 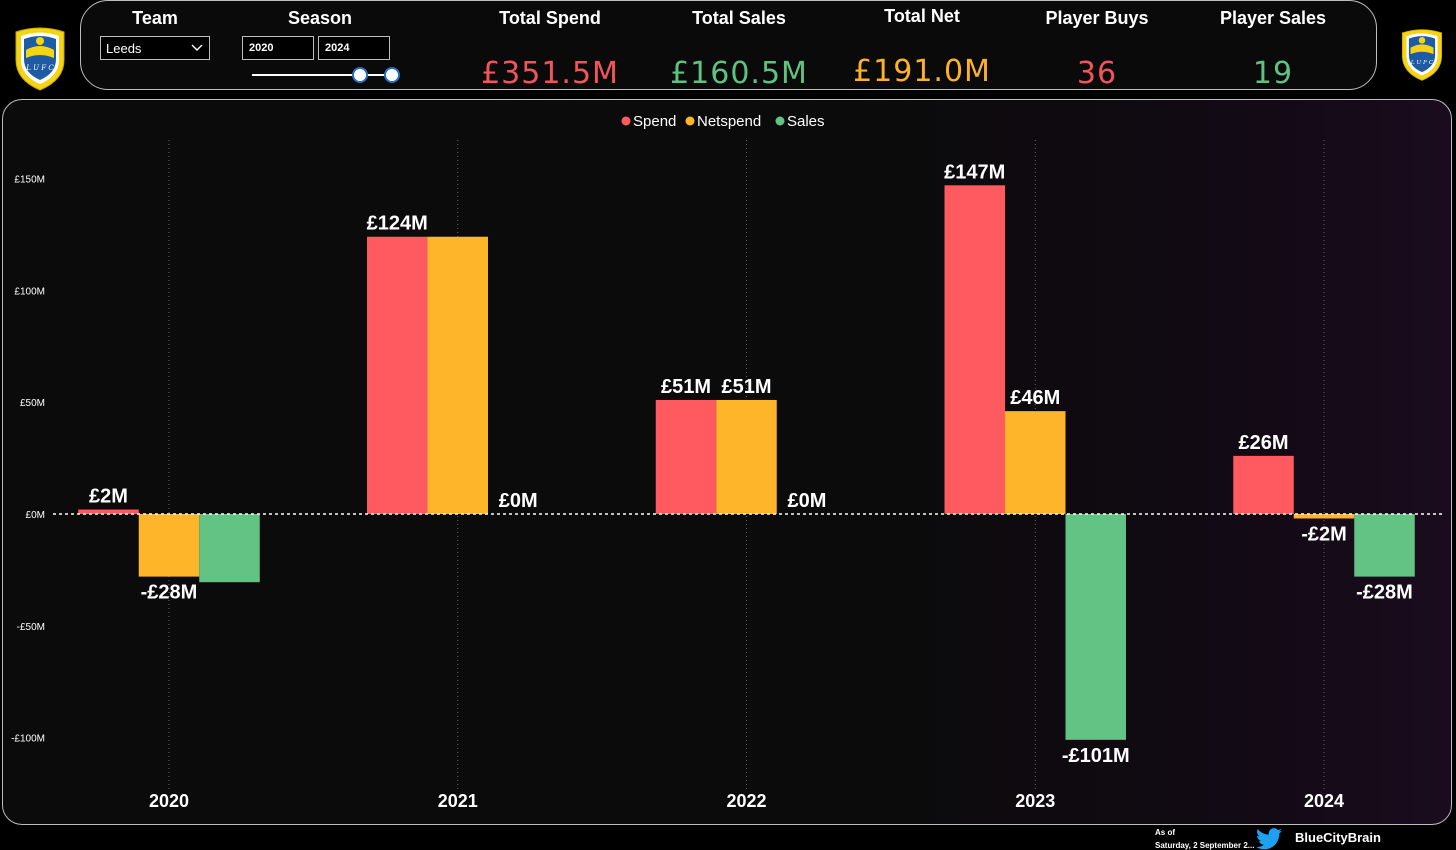 What do you see at coordinates (108, 511) in the screenshot?
I see `bar-spend-2020` at bounding box center [108, 511].